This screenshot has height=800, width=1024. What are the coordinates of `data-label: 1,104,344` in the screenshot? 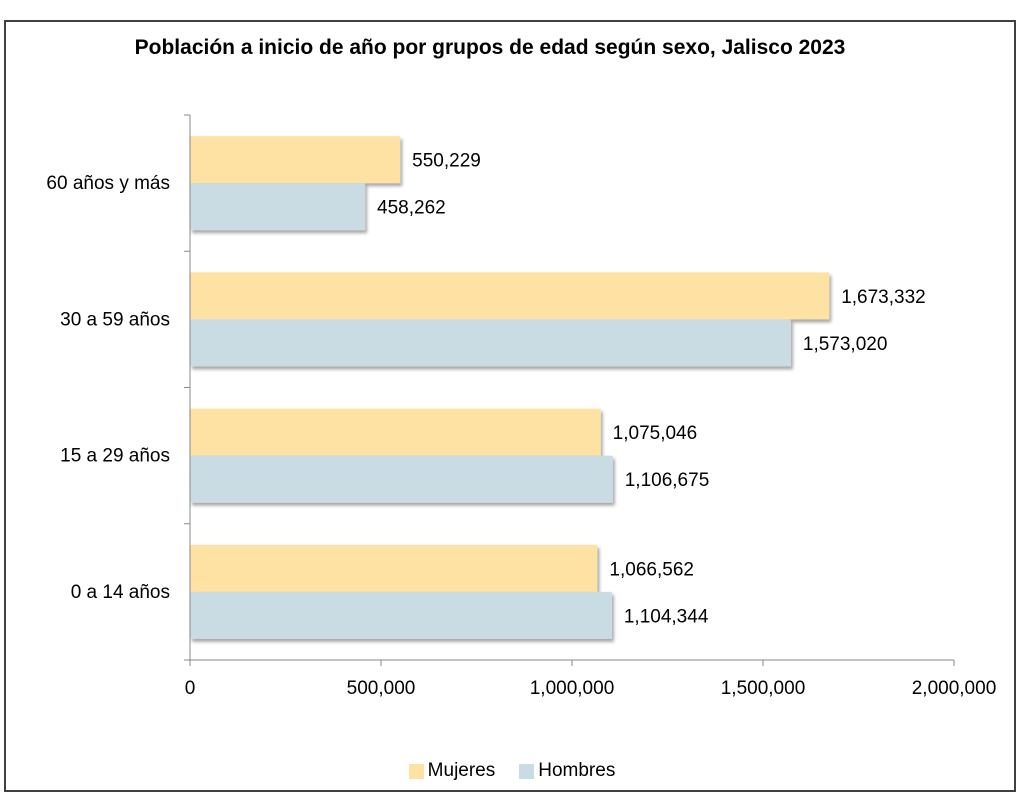 It's located at (666, 616).